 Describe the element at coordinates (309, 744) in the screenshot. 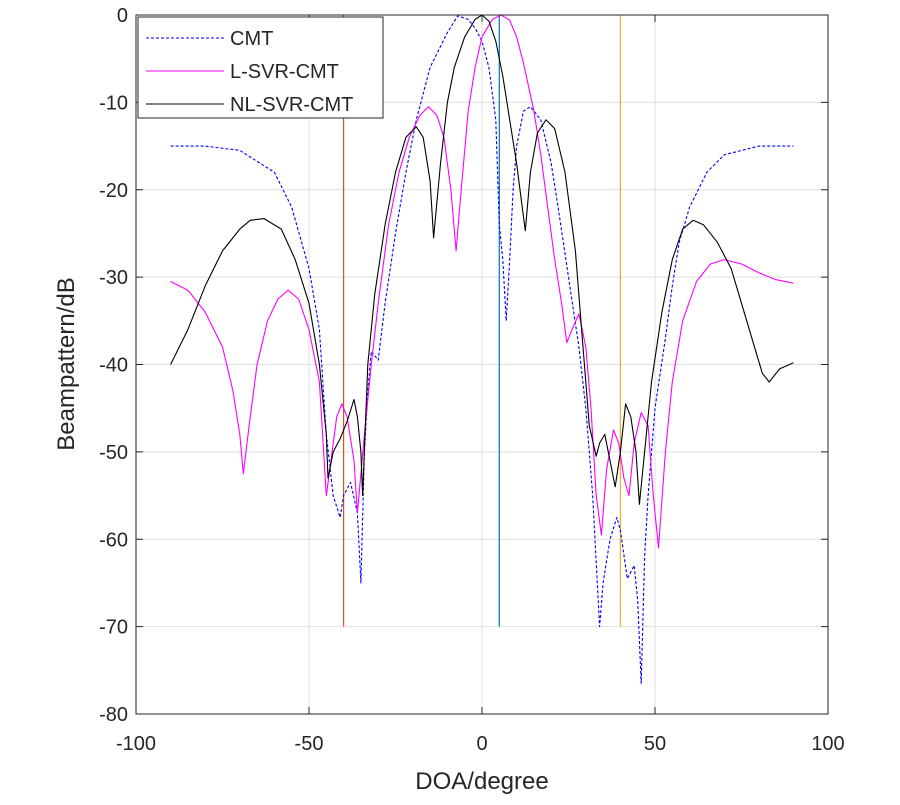

I see `x-tick-label: -50` at that location.